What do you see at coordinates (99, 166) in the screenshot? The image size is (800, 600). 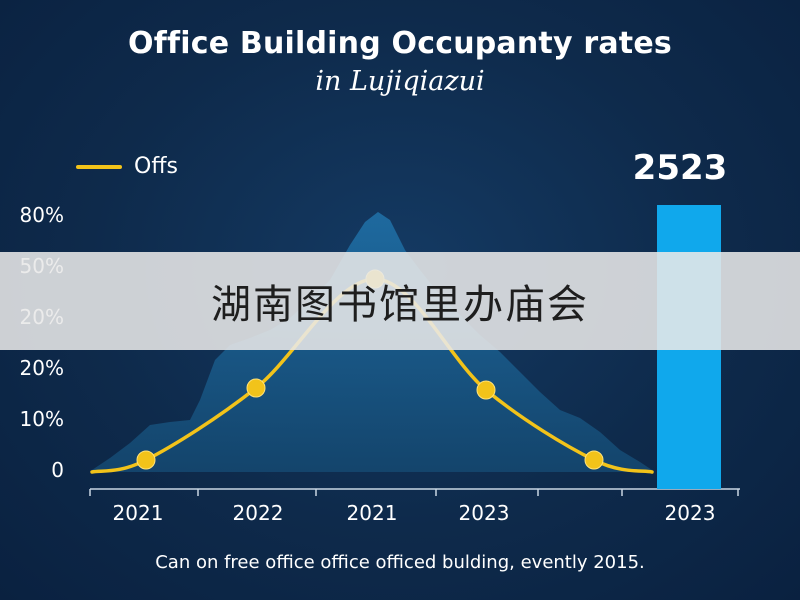 I see `legend-swatch` at bounding box center [99, 166].